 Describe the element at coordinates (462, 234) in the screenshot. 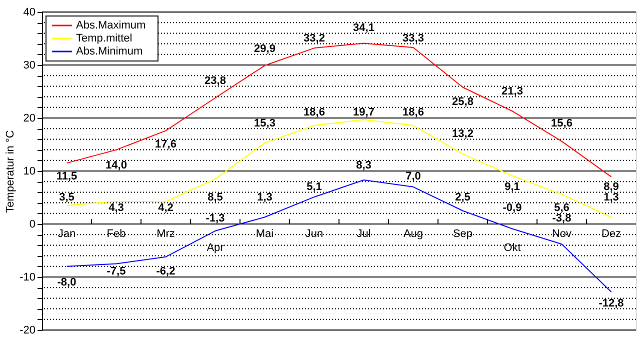

I see `x-tick-label: Sep` at that location.